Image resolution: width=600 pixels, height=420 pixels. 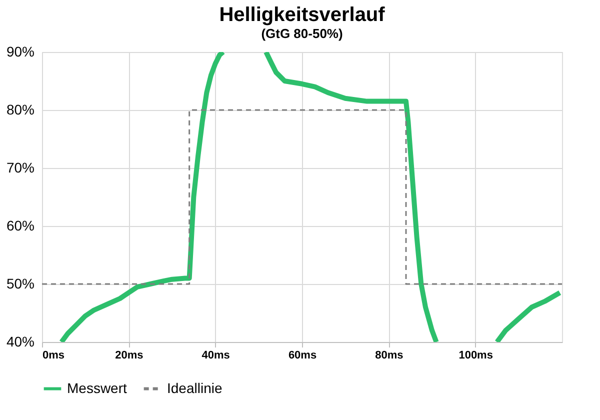 What do you see at coordinates (20, 342) in the screenshot?
I see `y-tick-label: 40%` at bounding box center [20, 342].